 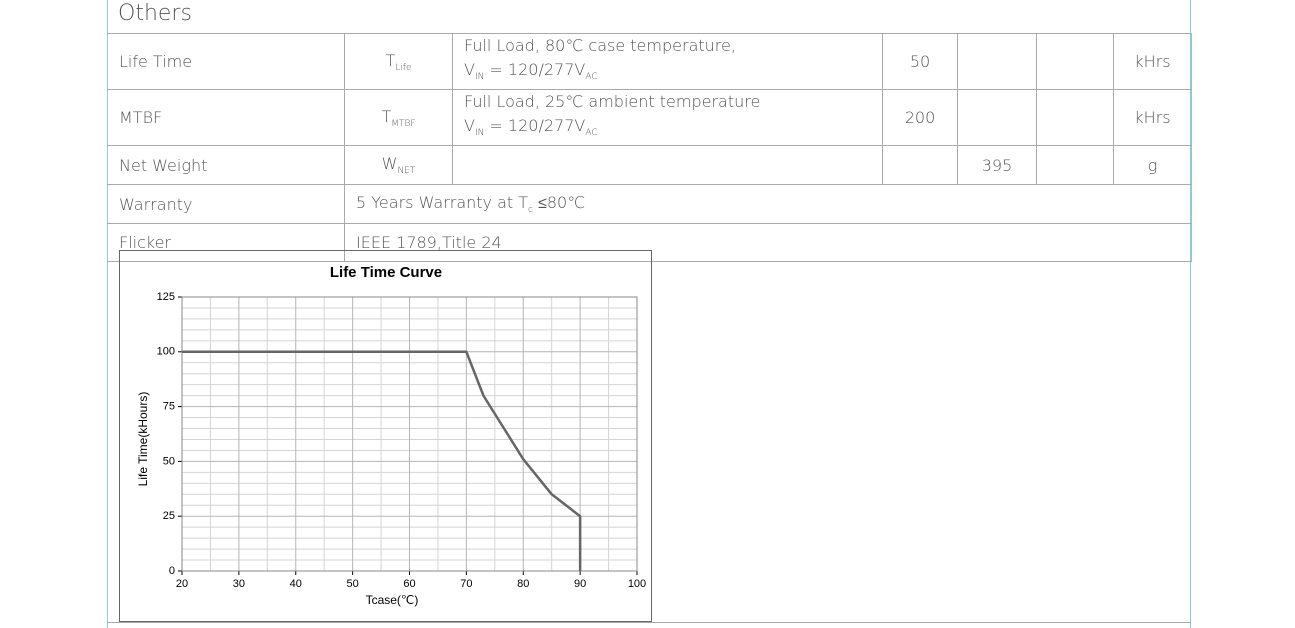 I want to click on row: Warranty 5 Years Warranty at Tc ≤80℃, so click(x=649, y=204).